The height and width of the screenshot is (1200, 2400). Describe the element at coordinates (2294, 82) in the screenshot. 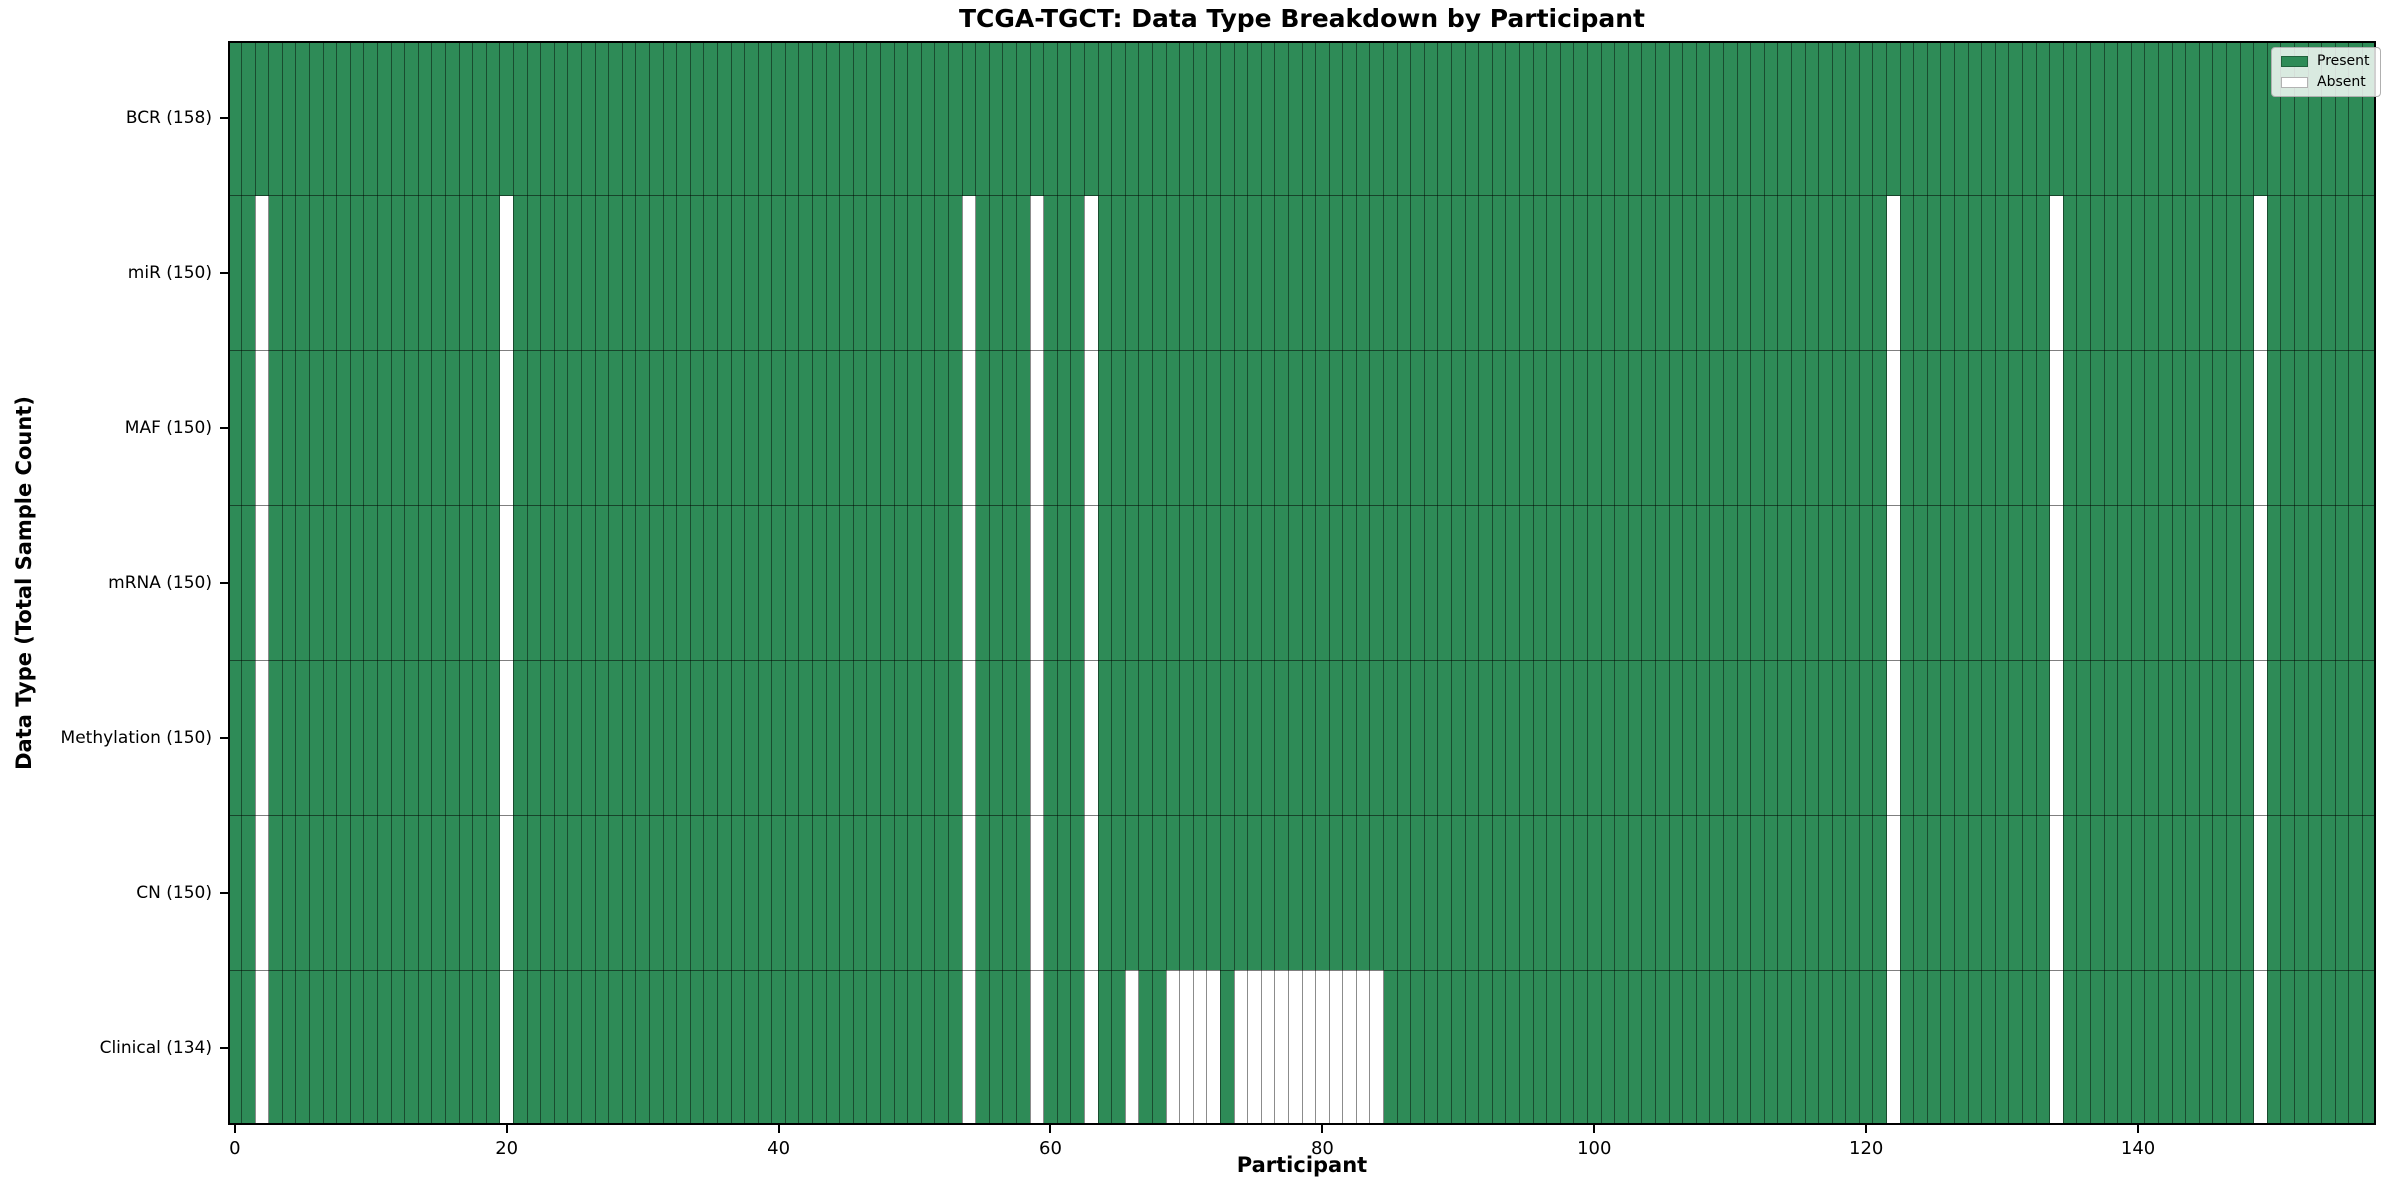

I see `absent-swatch-icon` at that location.